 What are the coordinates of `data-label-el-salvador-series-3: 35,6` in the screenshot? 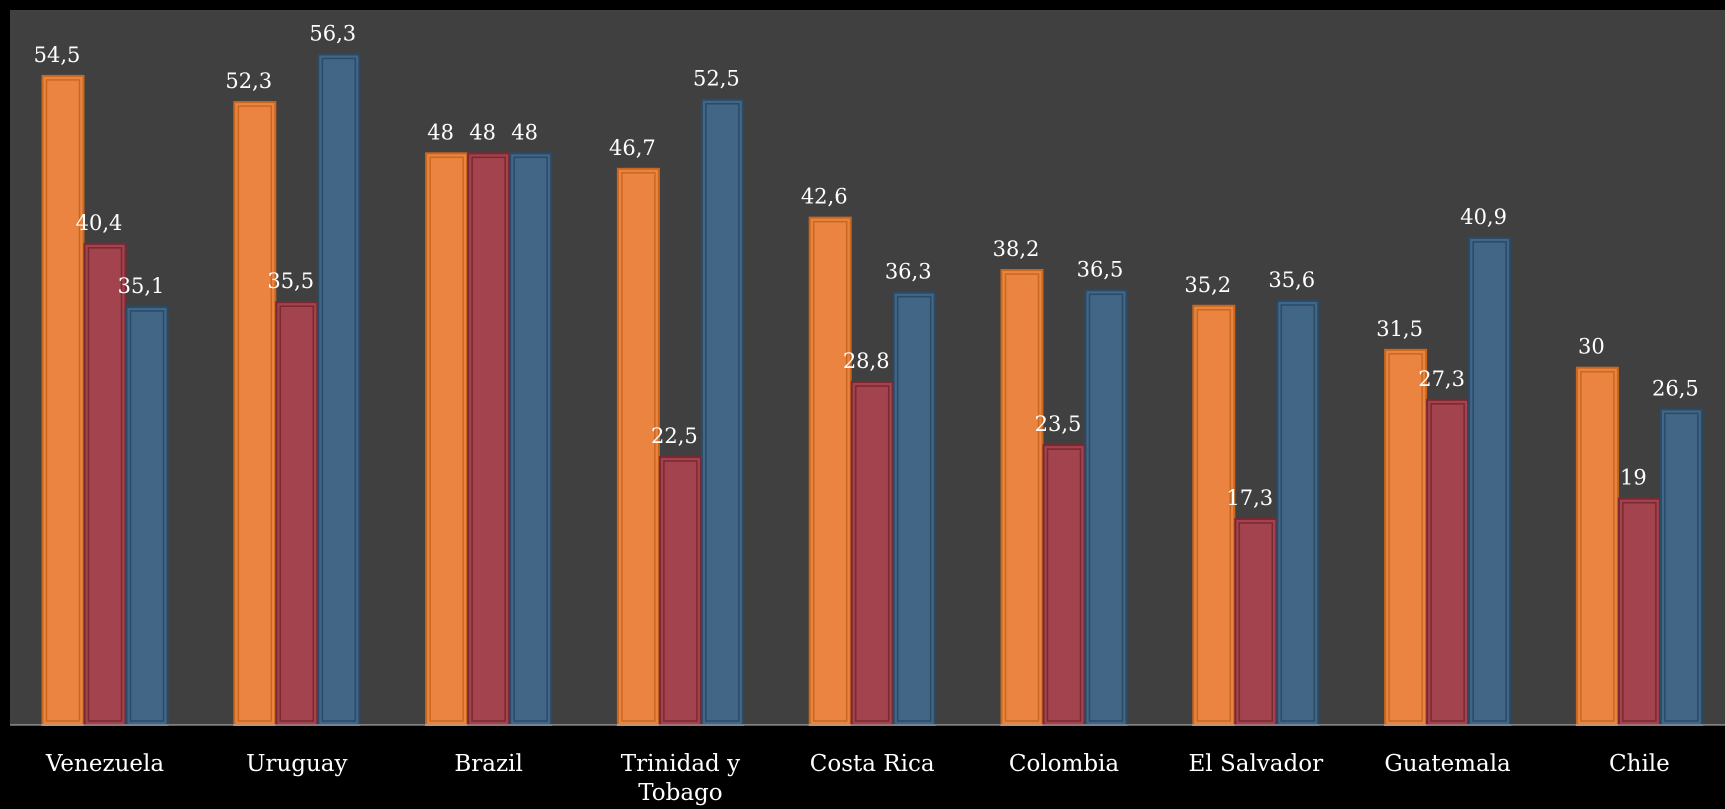 It's located at (1291, 280).